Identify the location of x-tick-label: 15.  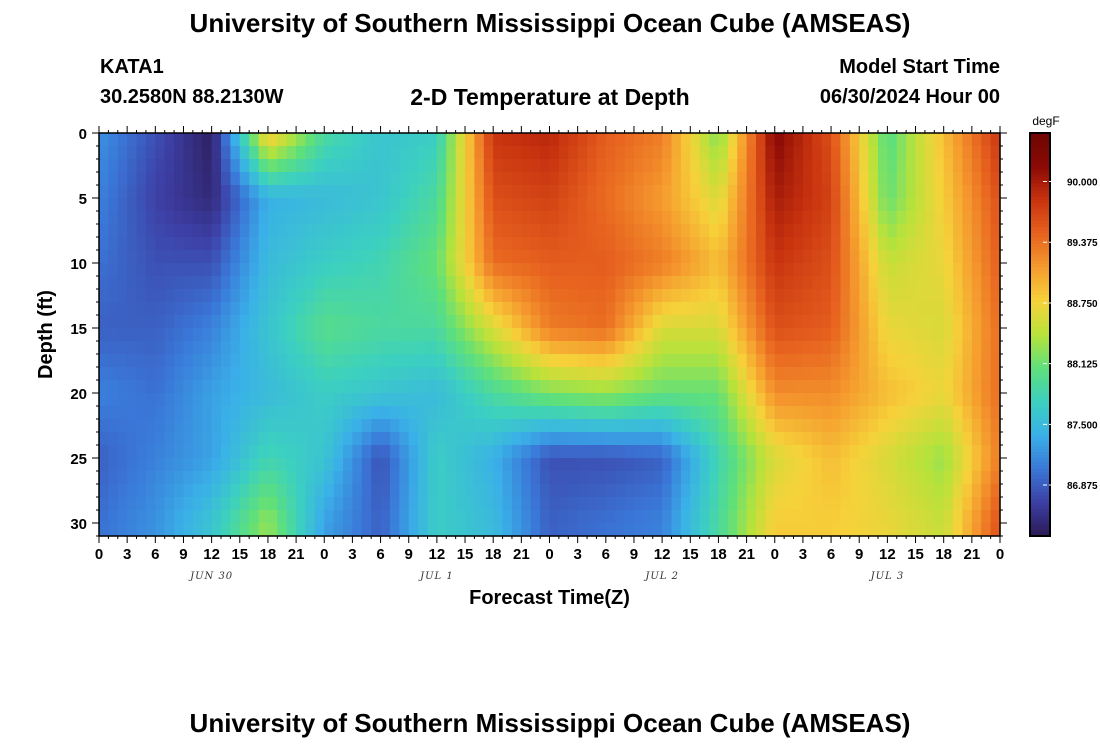
(239, 554).